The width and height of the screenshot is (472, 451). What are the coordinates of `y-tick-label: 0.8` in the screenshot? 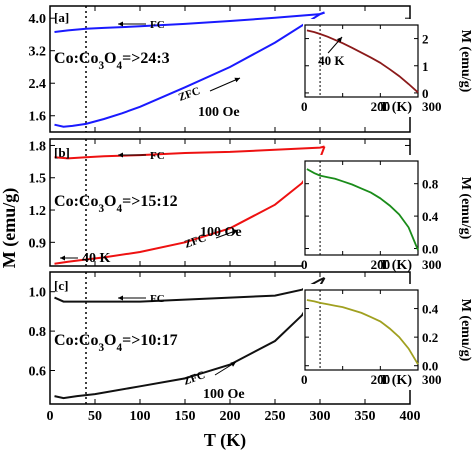 It's located at (38, 332).